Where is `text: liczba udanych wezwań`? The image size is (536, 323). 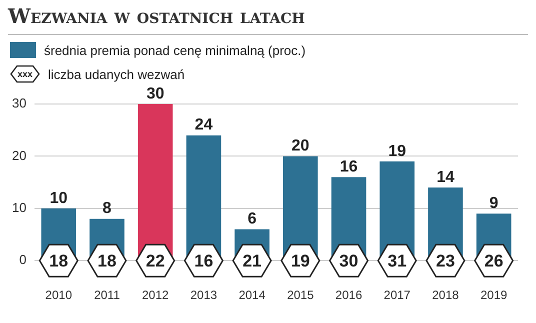 text: liczba udanych wezwań is located at coordinates (116, 74).